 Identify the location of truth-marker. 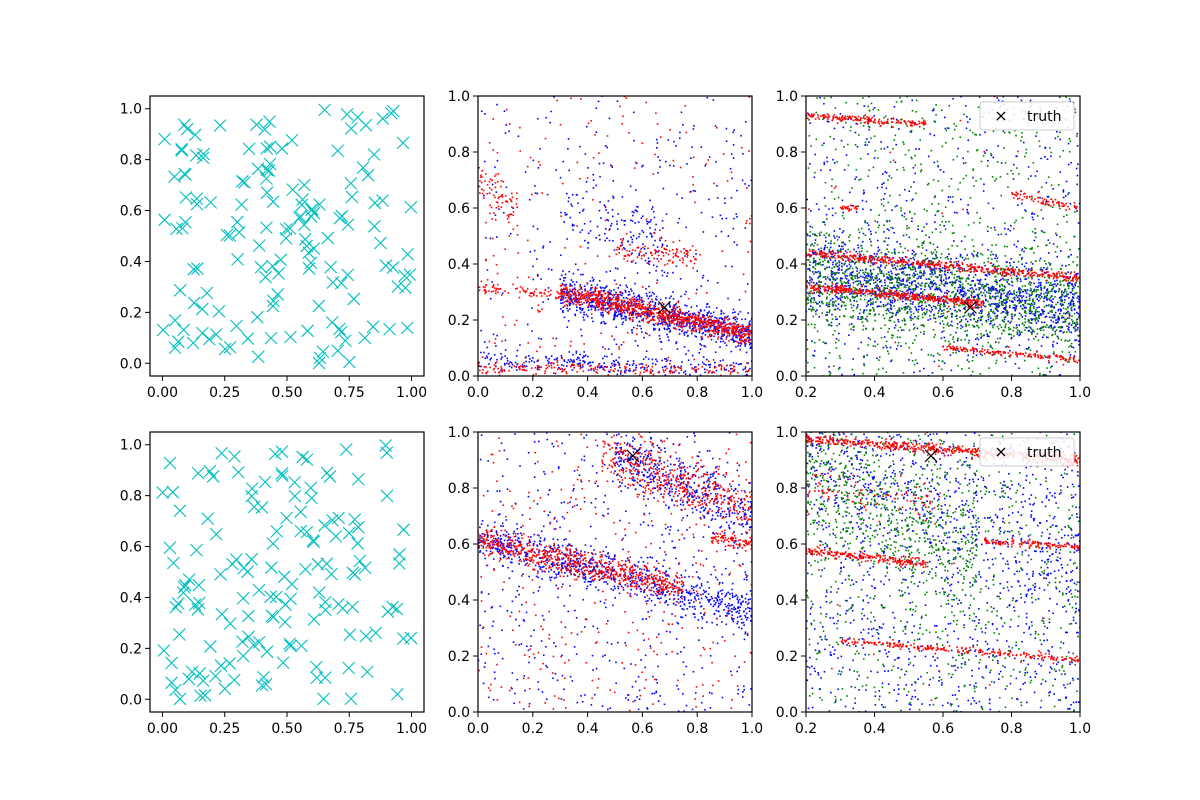
(664, 307).